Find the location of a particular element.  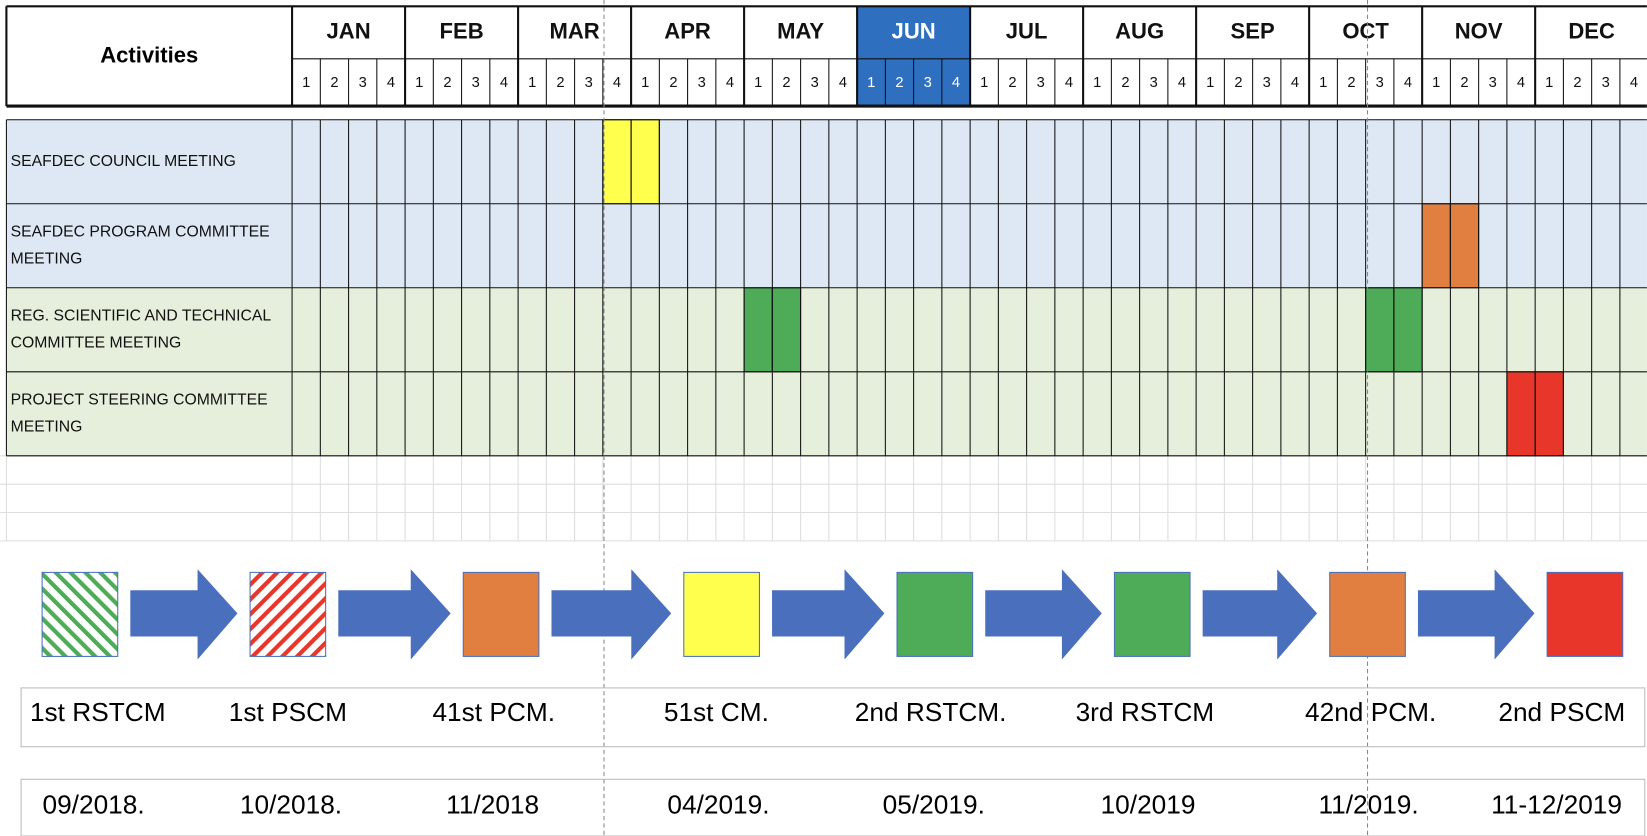

activity-name-box: PROJECT STEERING COMMITTEE MEETING is located at coordinates (139, 413).